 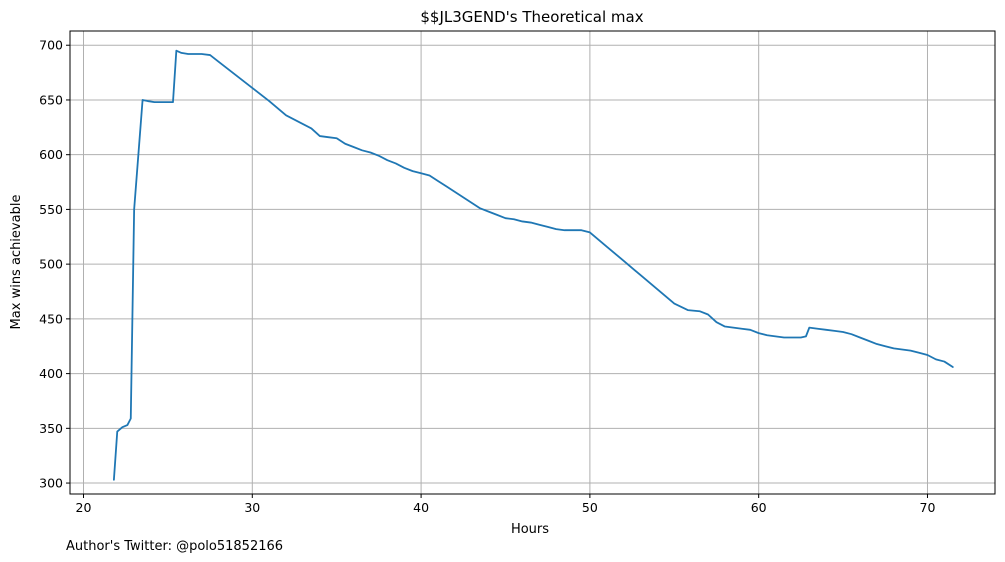 What do you see at coordinates (84, 507) in the screenshot?
I see `x-tick-label: 20` at bounding box center [84, 507].